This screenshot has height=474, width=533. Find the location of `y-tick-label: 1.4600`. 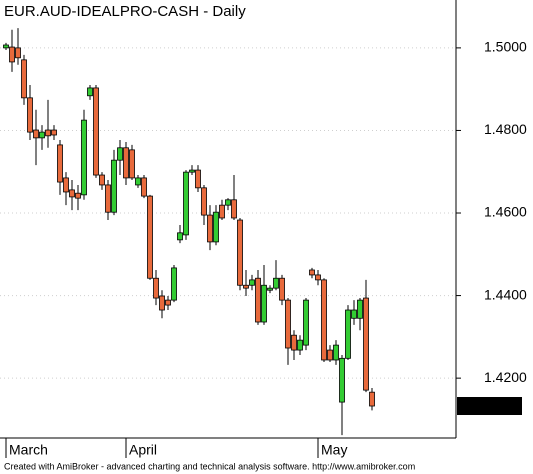

y-tick-label: 1.4600 is located at coordinates (505, 212).